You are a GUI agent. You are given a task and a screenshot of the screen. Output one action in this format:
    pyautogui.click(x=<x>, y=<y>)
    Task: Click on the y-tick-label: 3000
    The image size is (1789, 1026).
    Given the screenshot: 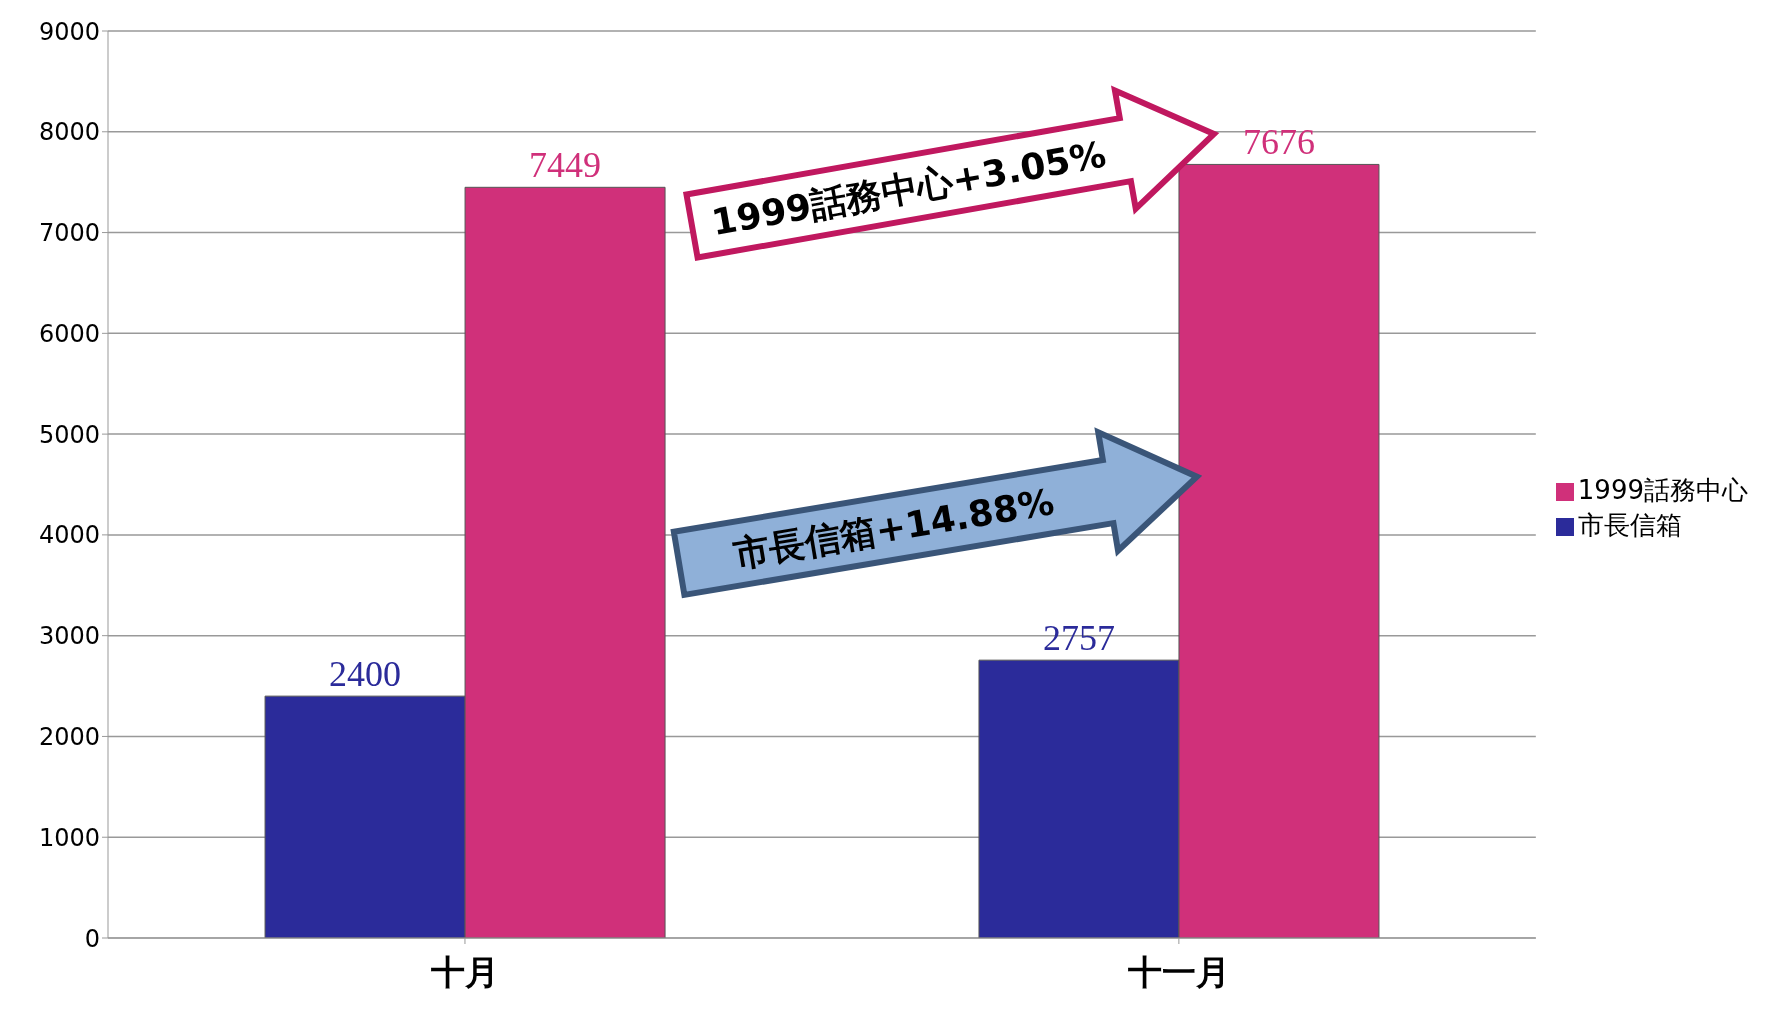 What is the action you would take?
    pyautogui.click(x=69, y=636)
    